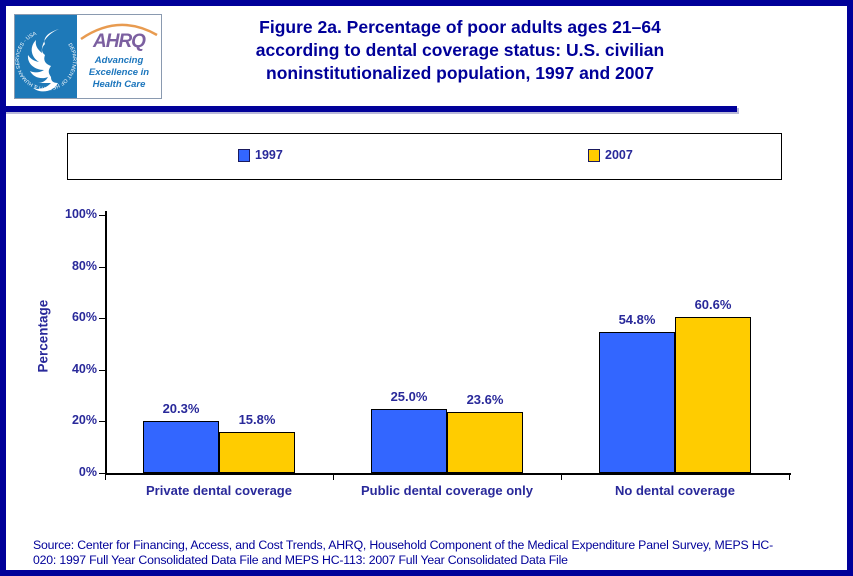  Describe the element at coordinates (713, 304) in the screenshot. I see `bar-value-2007-no-dental-coverage: 60.6%` at that location.